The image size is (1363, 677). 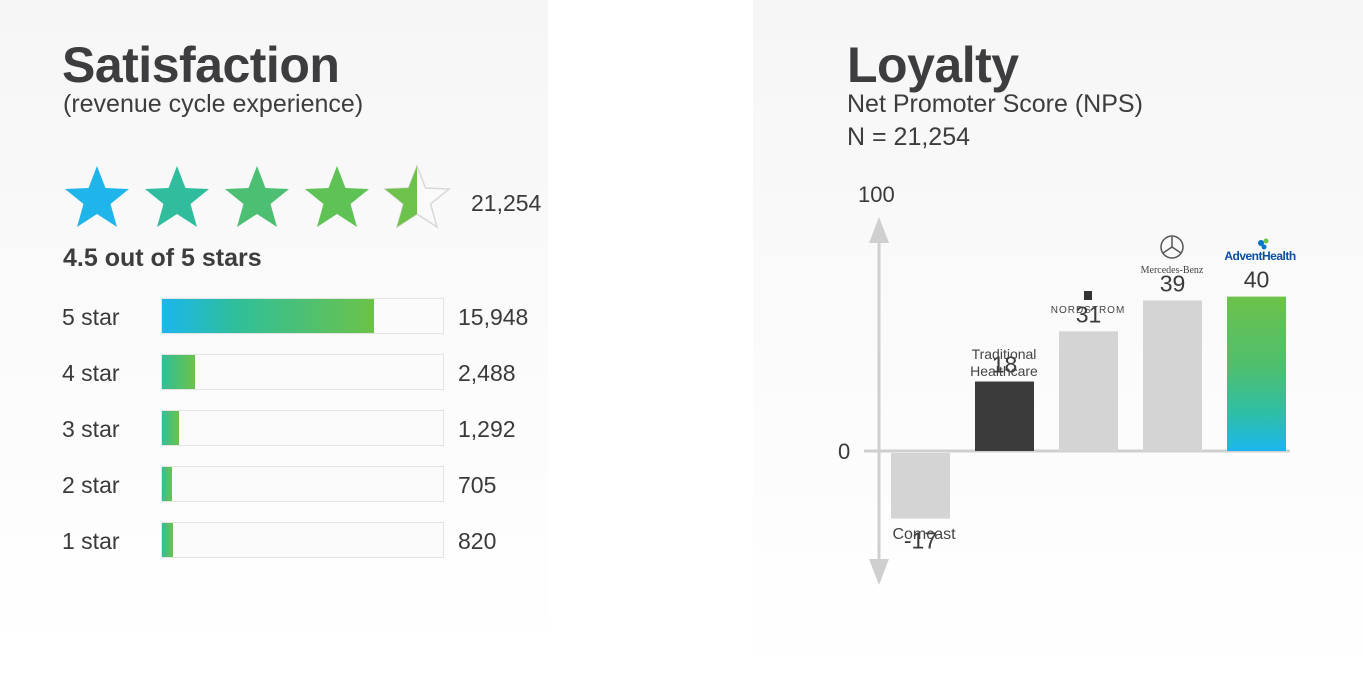 I want to click on satisfaction-subtitle: (revenue cycle experience), so click(x=213, y=104).